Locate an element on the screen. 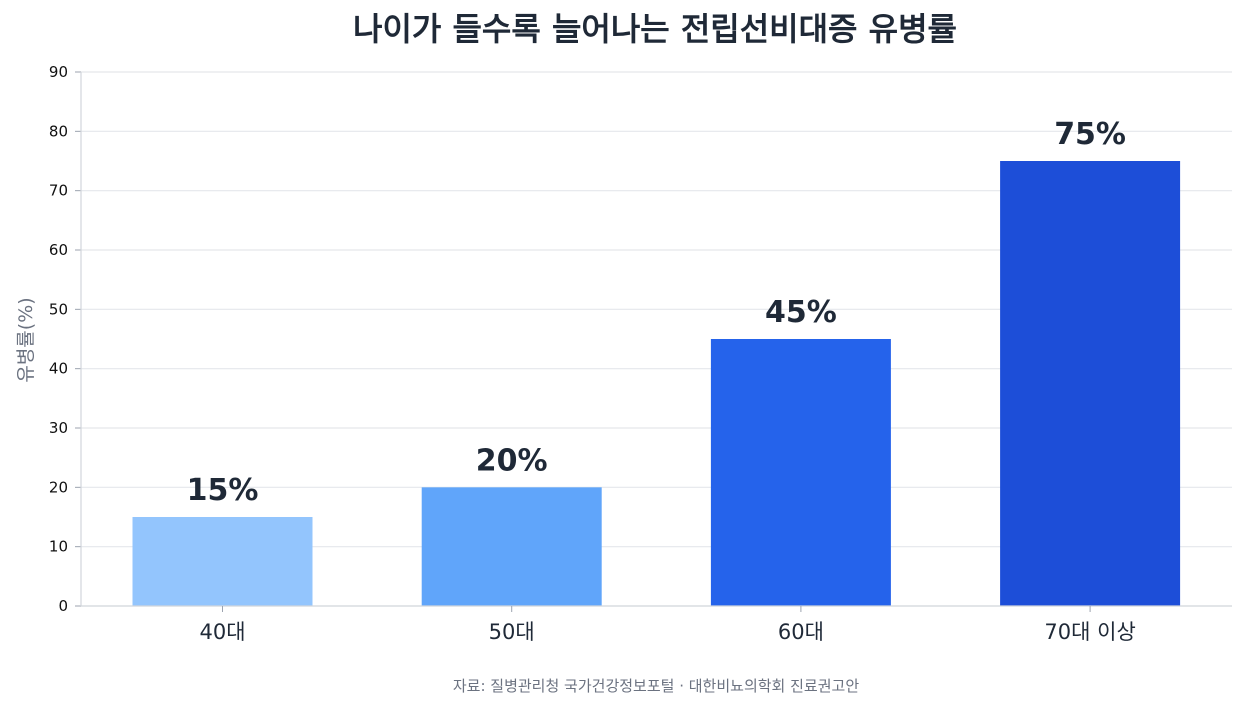 The width and height of the screenshot is (1245, 709). y-tick-label: 90 is located at coordinates (58, 72).